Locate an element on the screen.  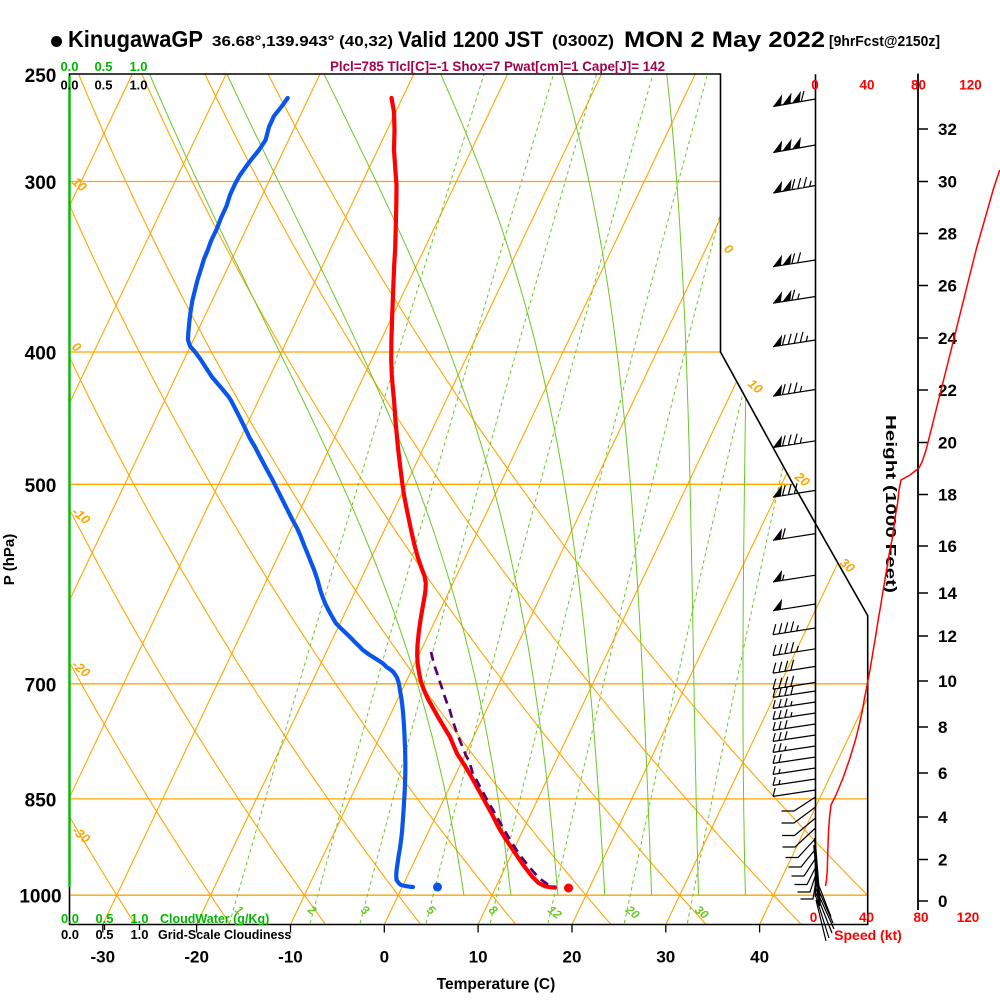
svg-text: -30 is located at coordinates (103, 957).